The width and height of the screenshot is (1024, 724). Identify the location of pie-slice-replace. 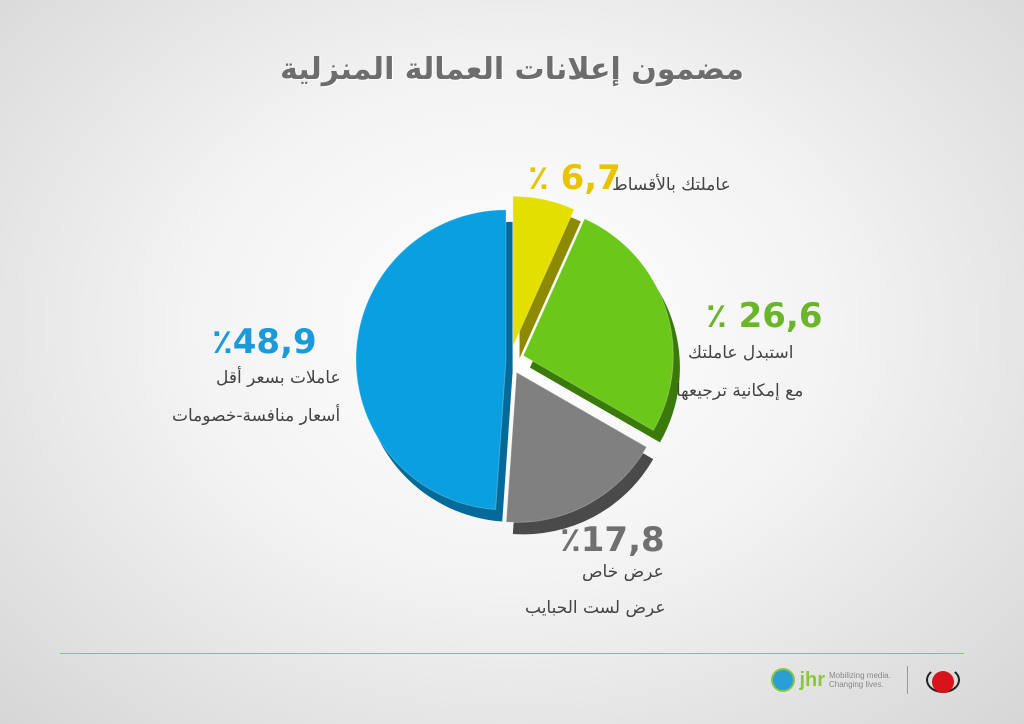
(598, 325).